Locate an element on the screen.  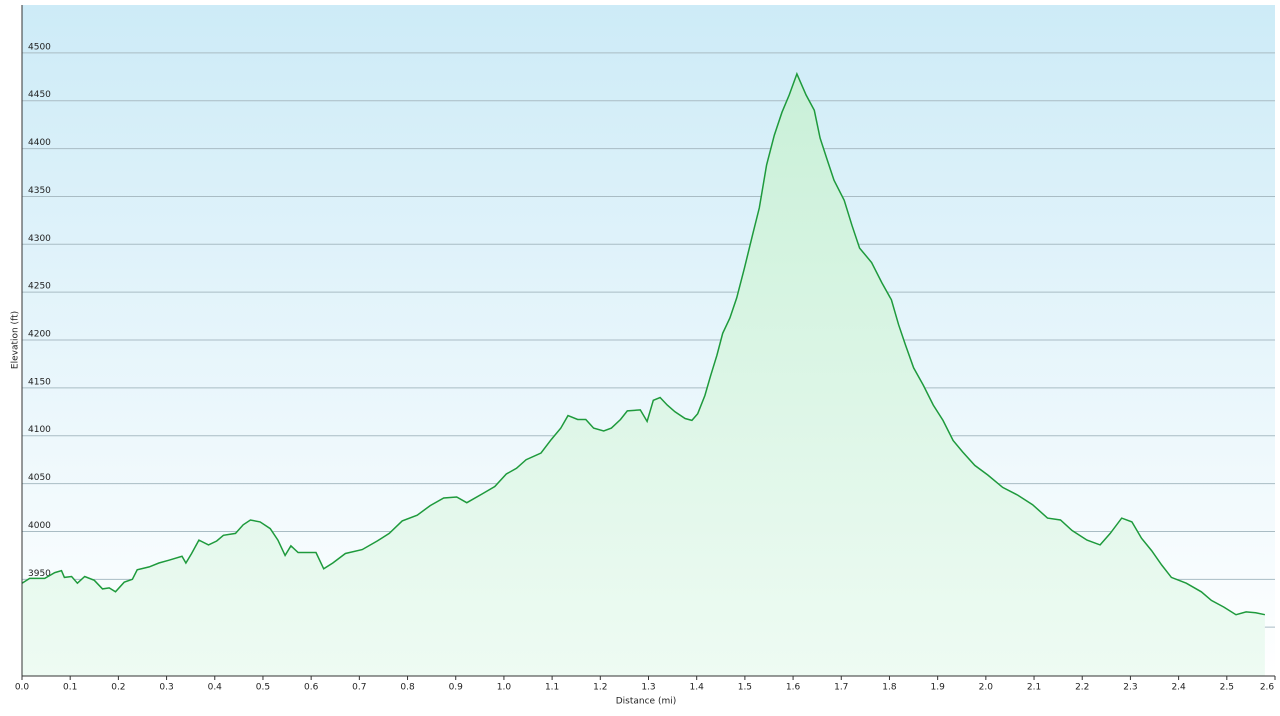
y-tick-label: 4500 is located at coordinates (39, 47).